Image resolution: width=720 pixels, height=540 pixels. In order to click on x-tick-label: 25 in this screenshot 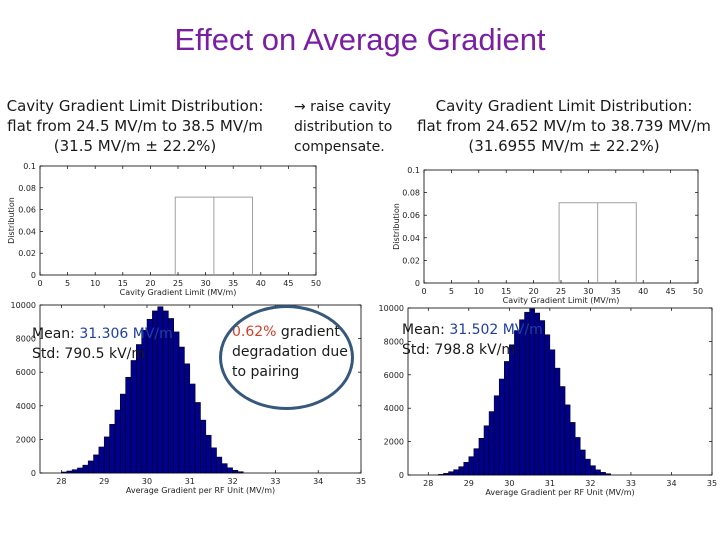, I will do `click(561, 291)`.